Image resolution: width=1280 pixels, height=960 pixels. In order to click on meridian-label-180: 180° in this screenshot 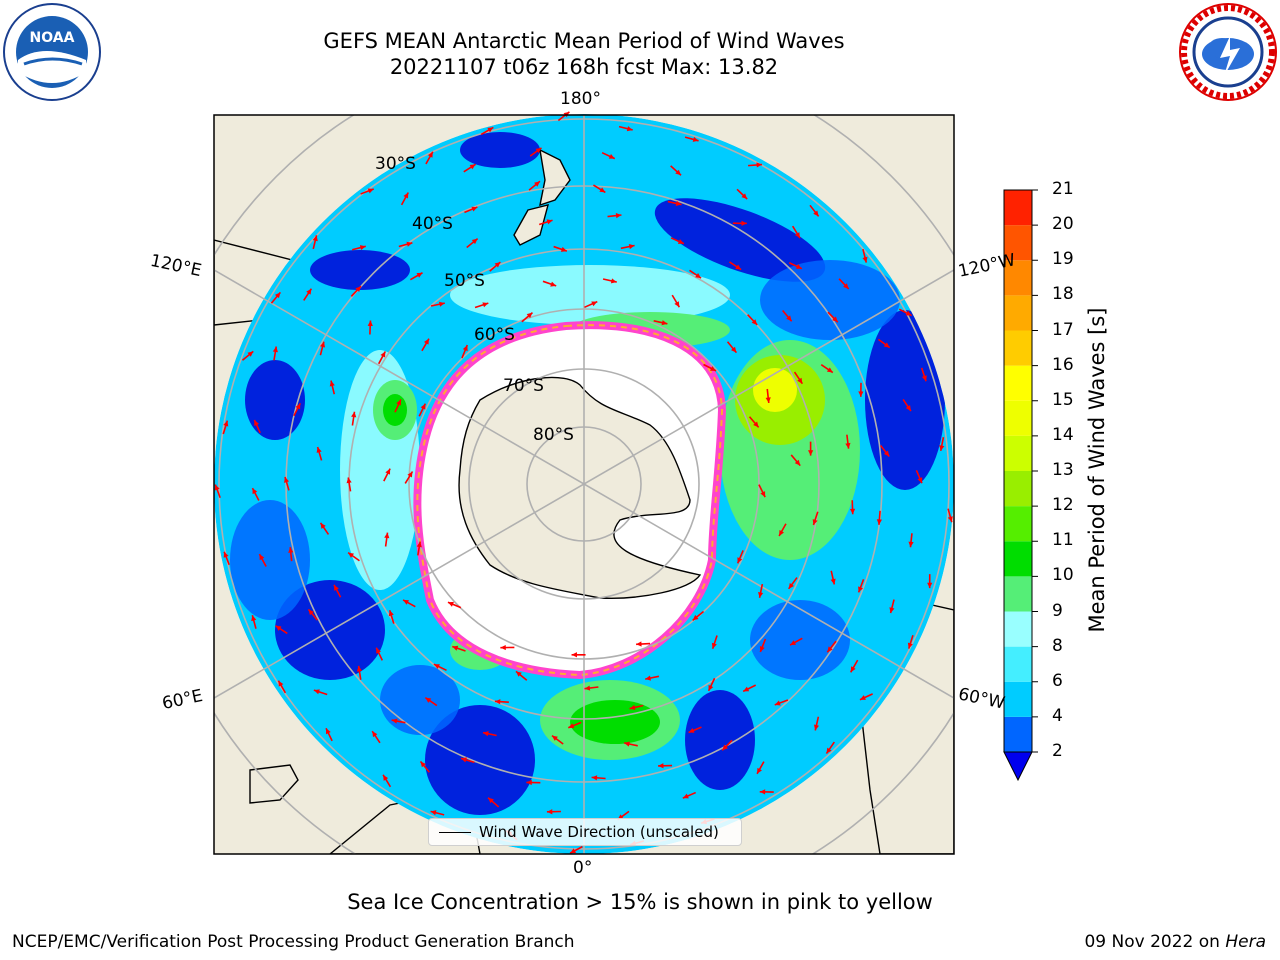, I will do `click(580, 99)`.